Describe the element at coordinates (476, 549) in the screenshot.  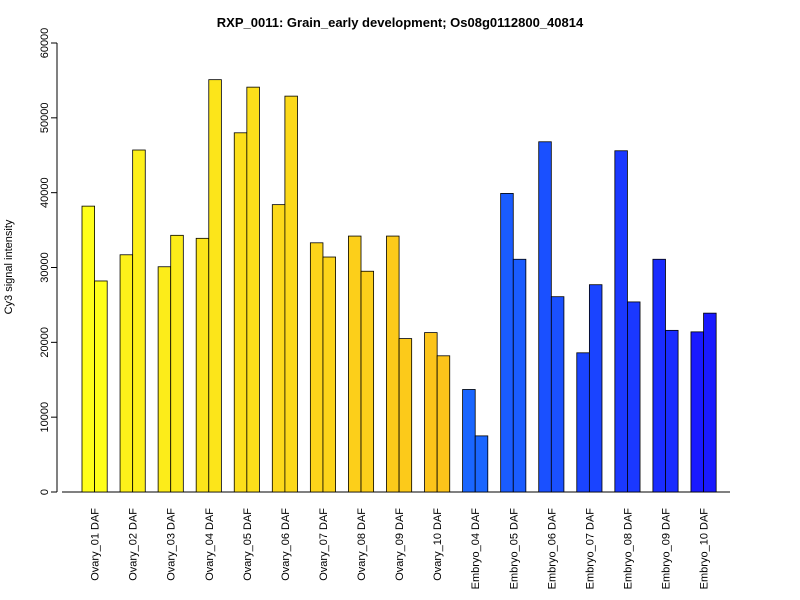
I see `x-tick-label: Embryo_04 DAF` at that location.